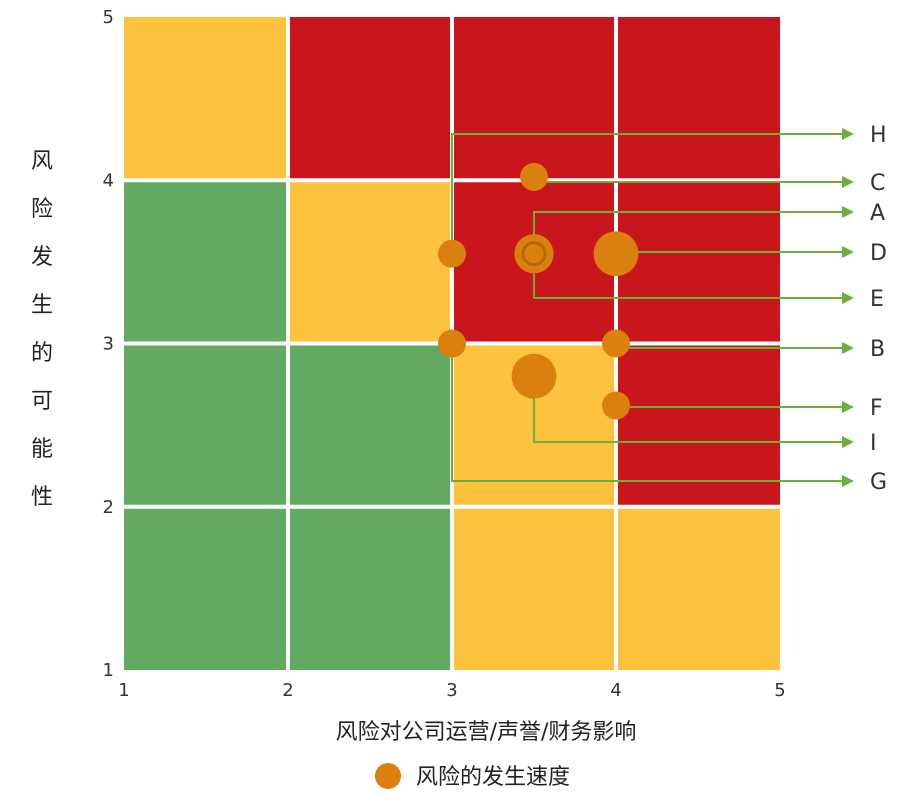  Describe the element at coordinates (848, 442) in the screenshot. I see `leader-arrow-i` at that location.